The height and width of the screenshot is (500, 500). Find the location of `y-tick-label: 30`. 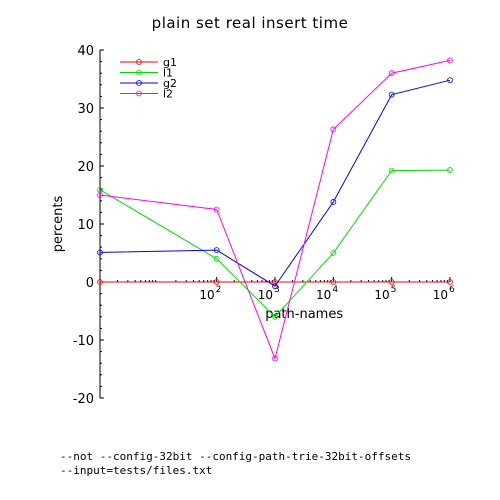

y-tick-label: 30 is located at coordinates (85, 109).